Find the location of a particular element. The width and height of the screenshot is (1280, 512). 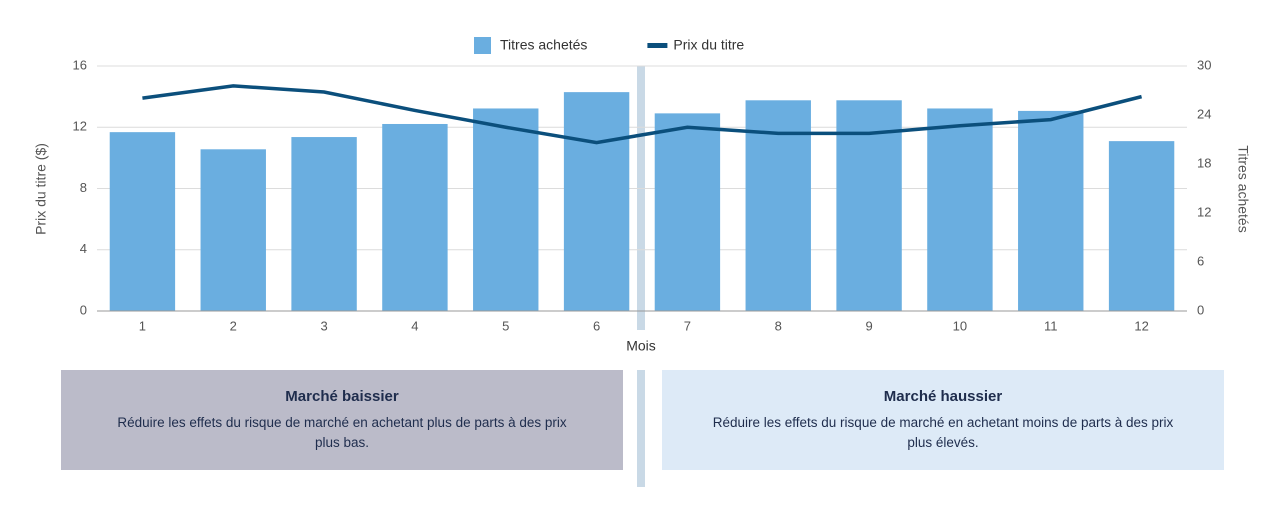

y-tick-label: 4 is located at coordinates (83, 248).